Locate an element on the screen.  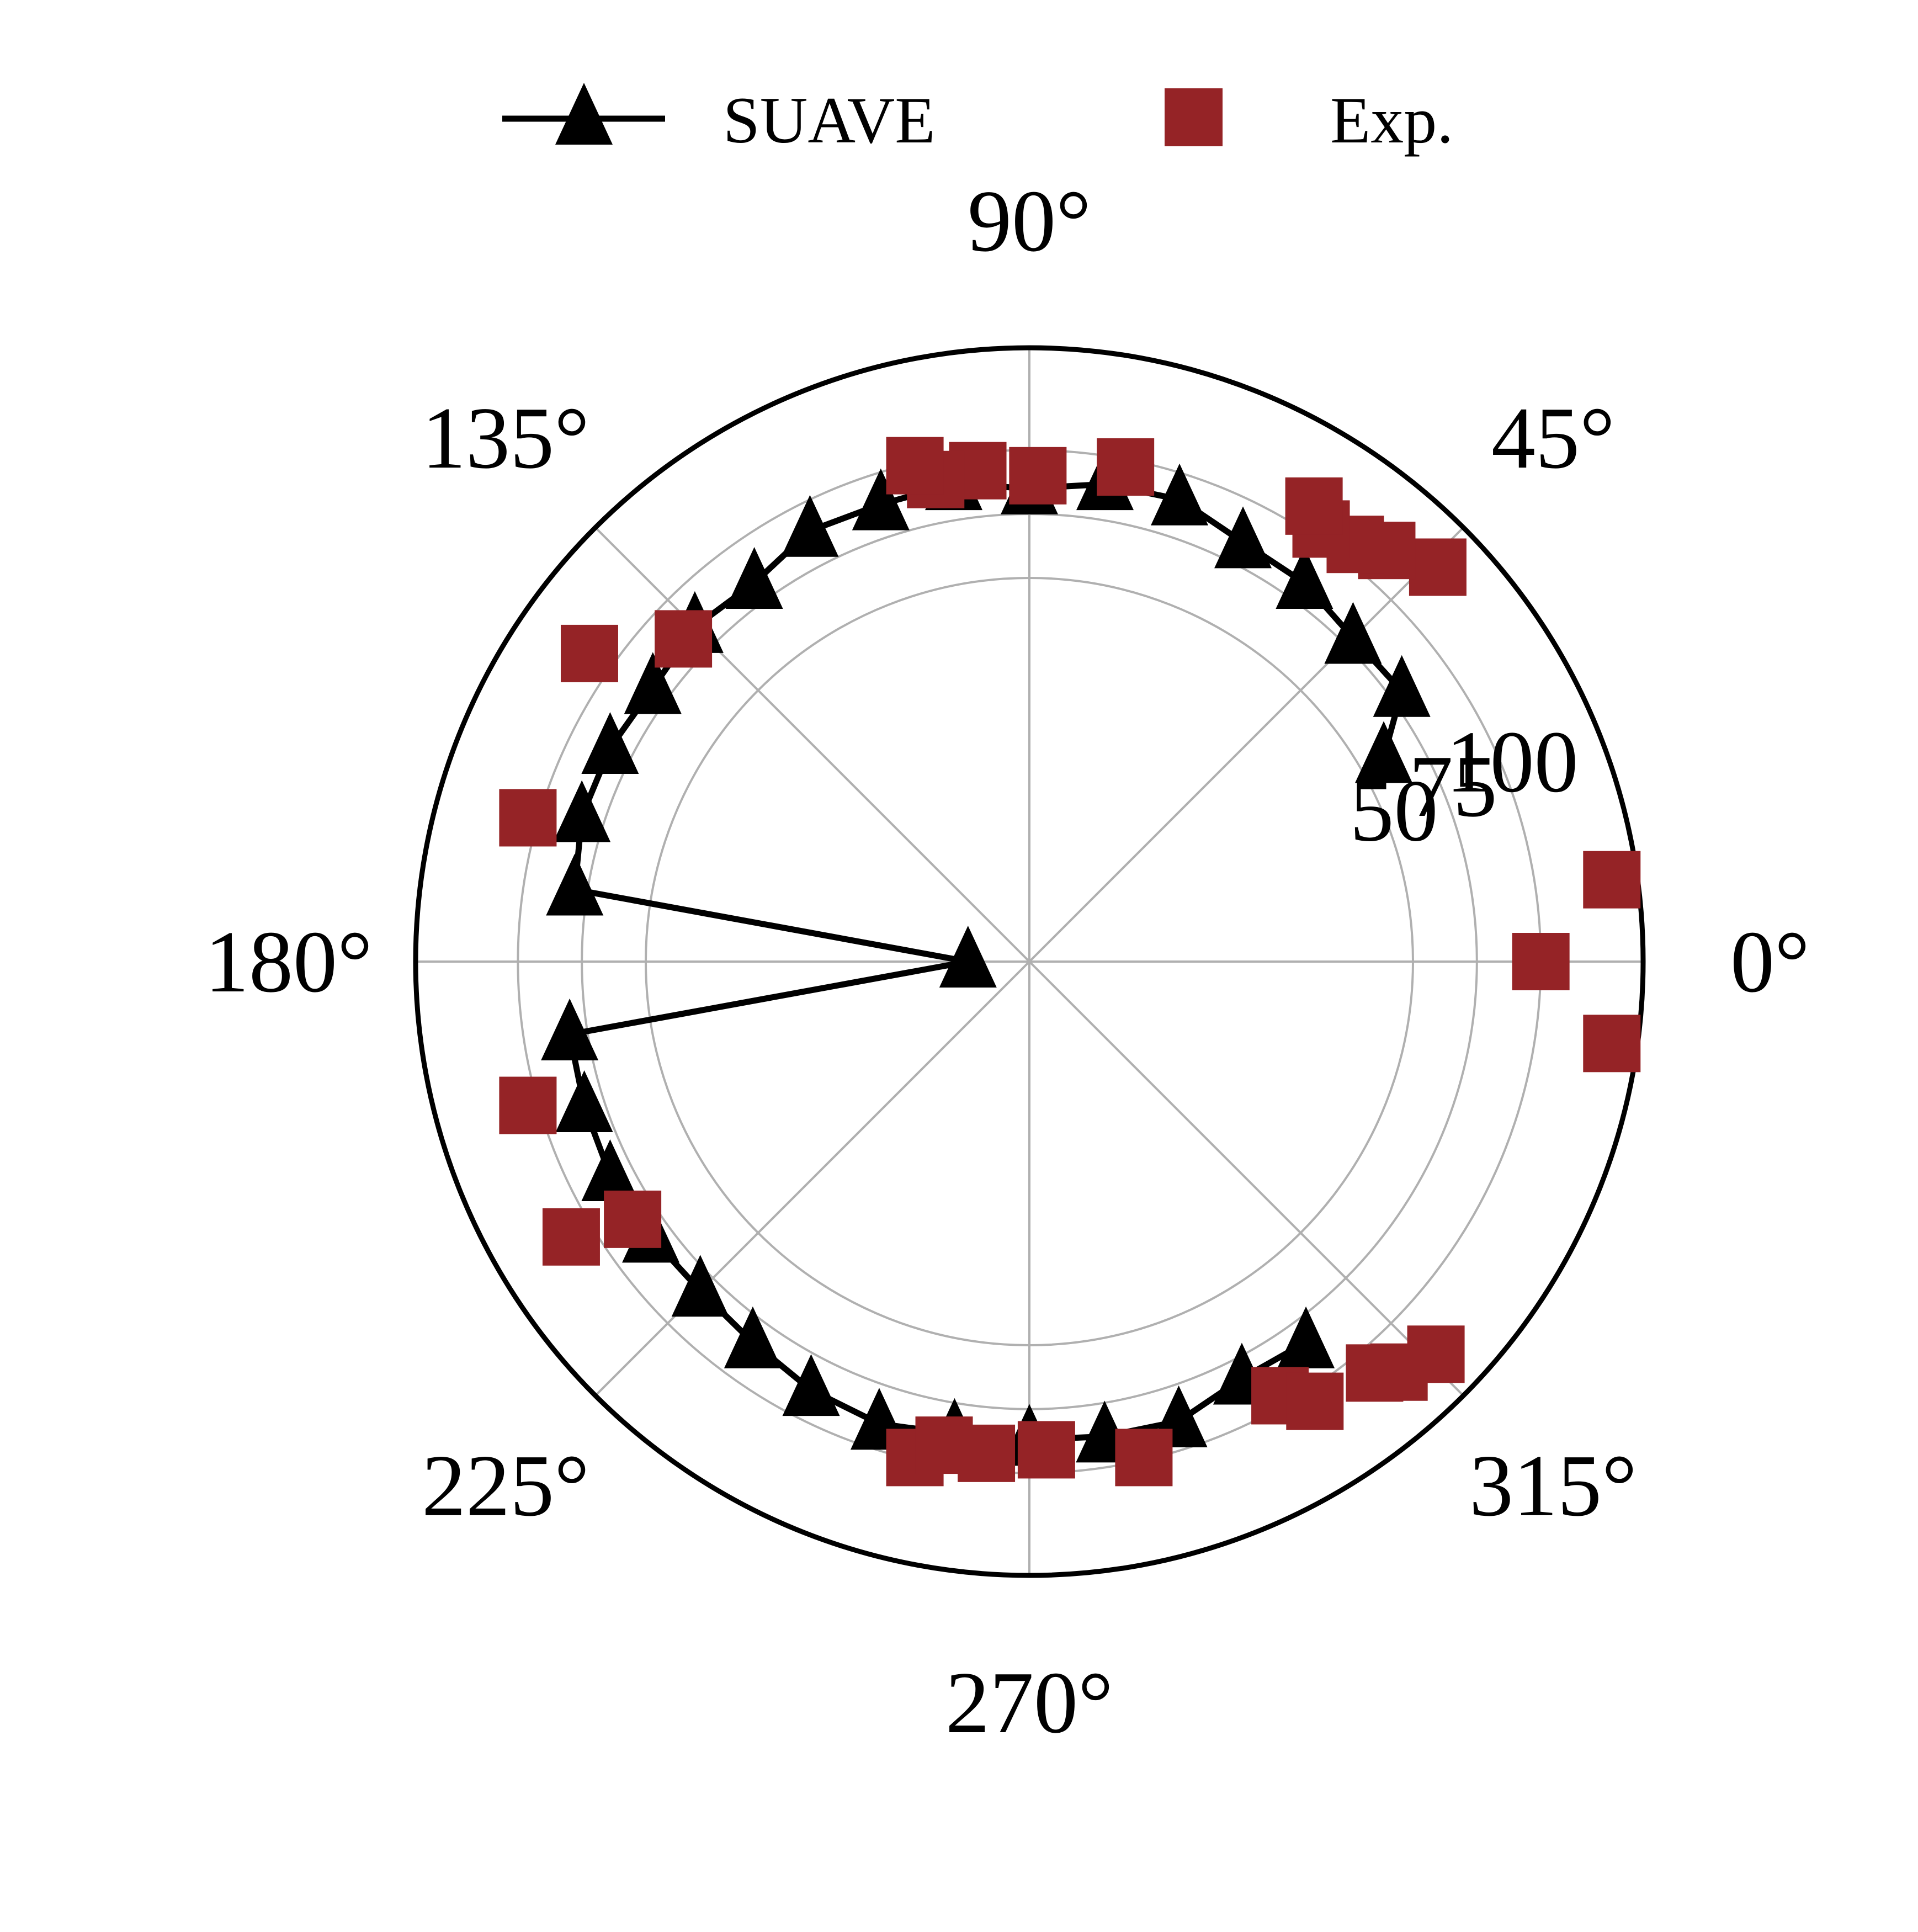
theta-tick-label-270: 270° is located at coordinates (1029, 1702).